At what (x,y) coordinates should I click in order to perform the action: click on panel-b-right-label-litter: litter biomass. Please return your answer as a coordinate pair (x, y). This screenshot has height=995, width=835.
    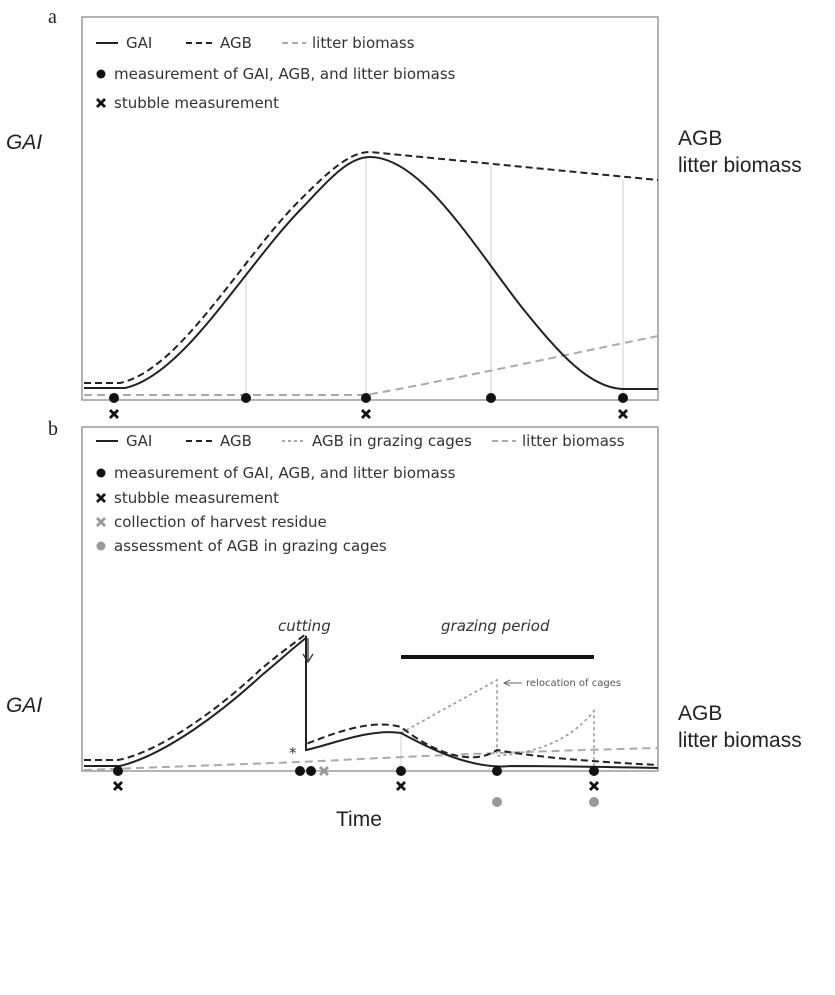
    Looking at the image, I should click on (740, 740).